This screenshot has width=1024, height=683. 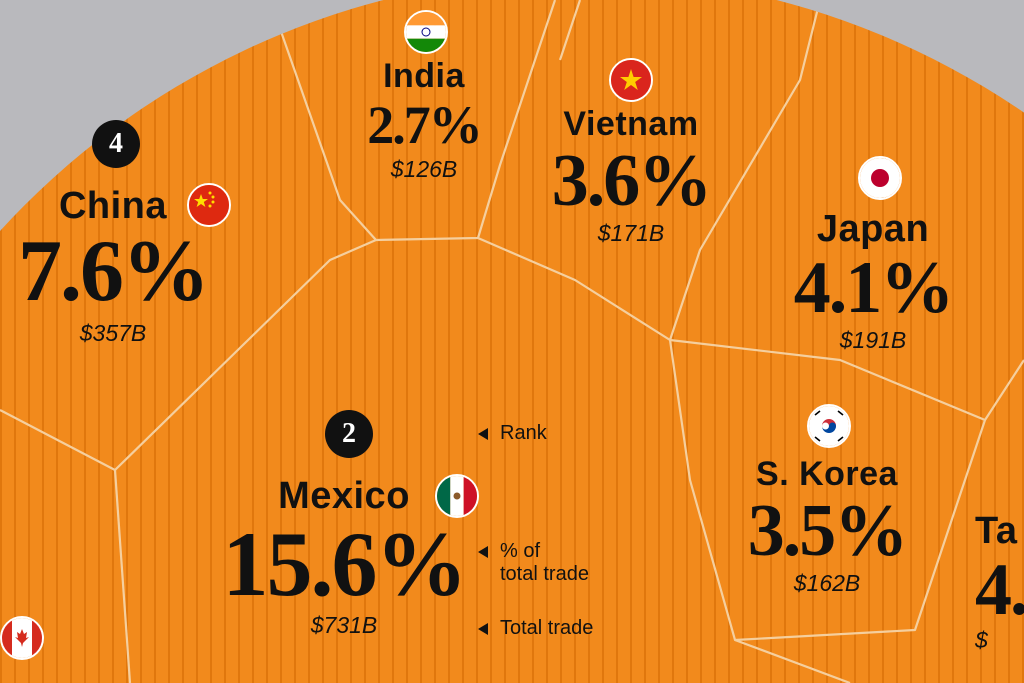 I want to click on trade-amount: $191B, so click(x=873, y=340).